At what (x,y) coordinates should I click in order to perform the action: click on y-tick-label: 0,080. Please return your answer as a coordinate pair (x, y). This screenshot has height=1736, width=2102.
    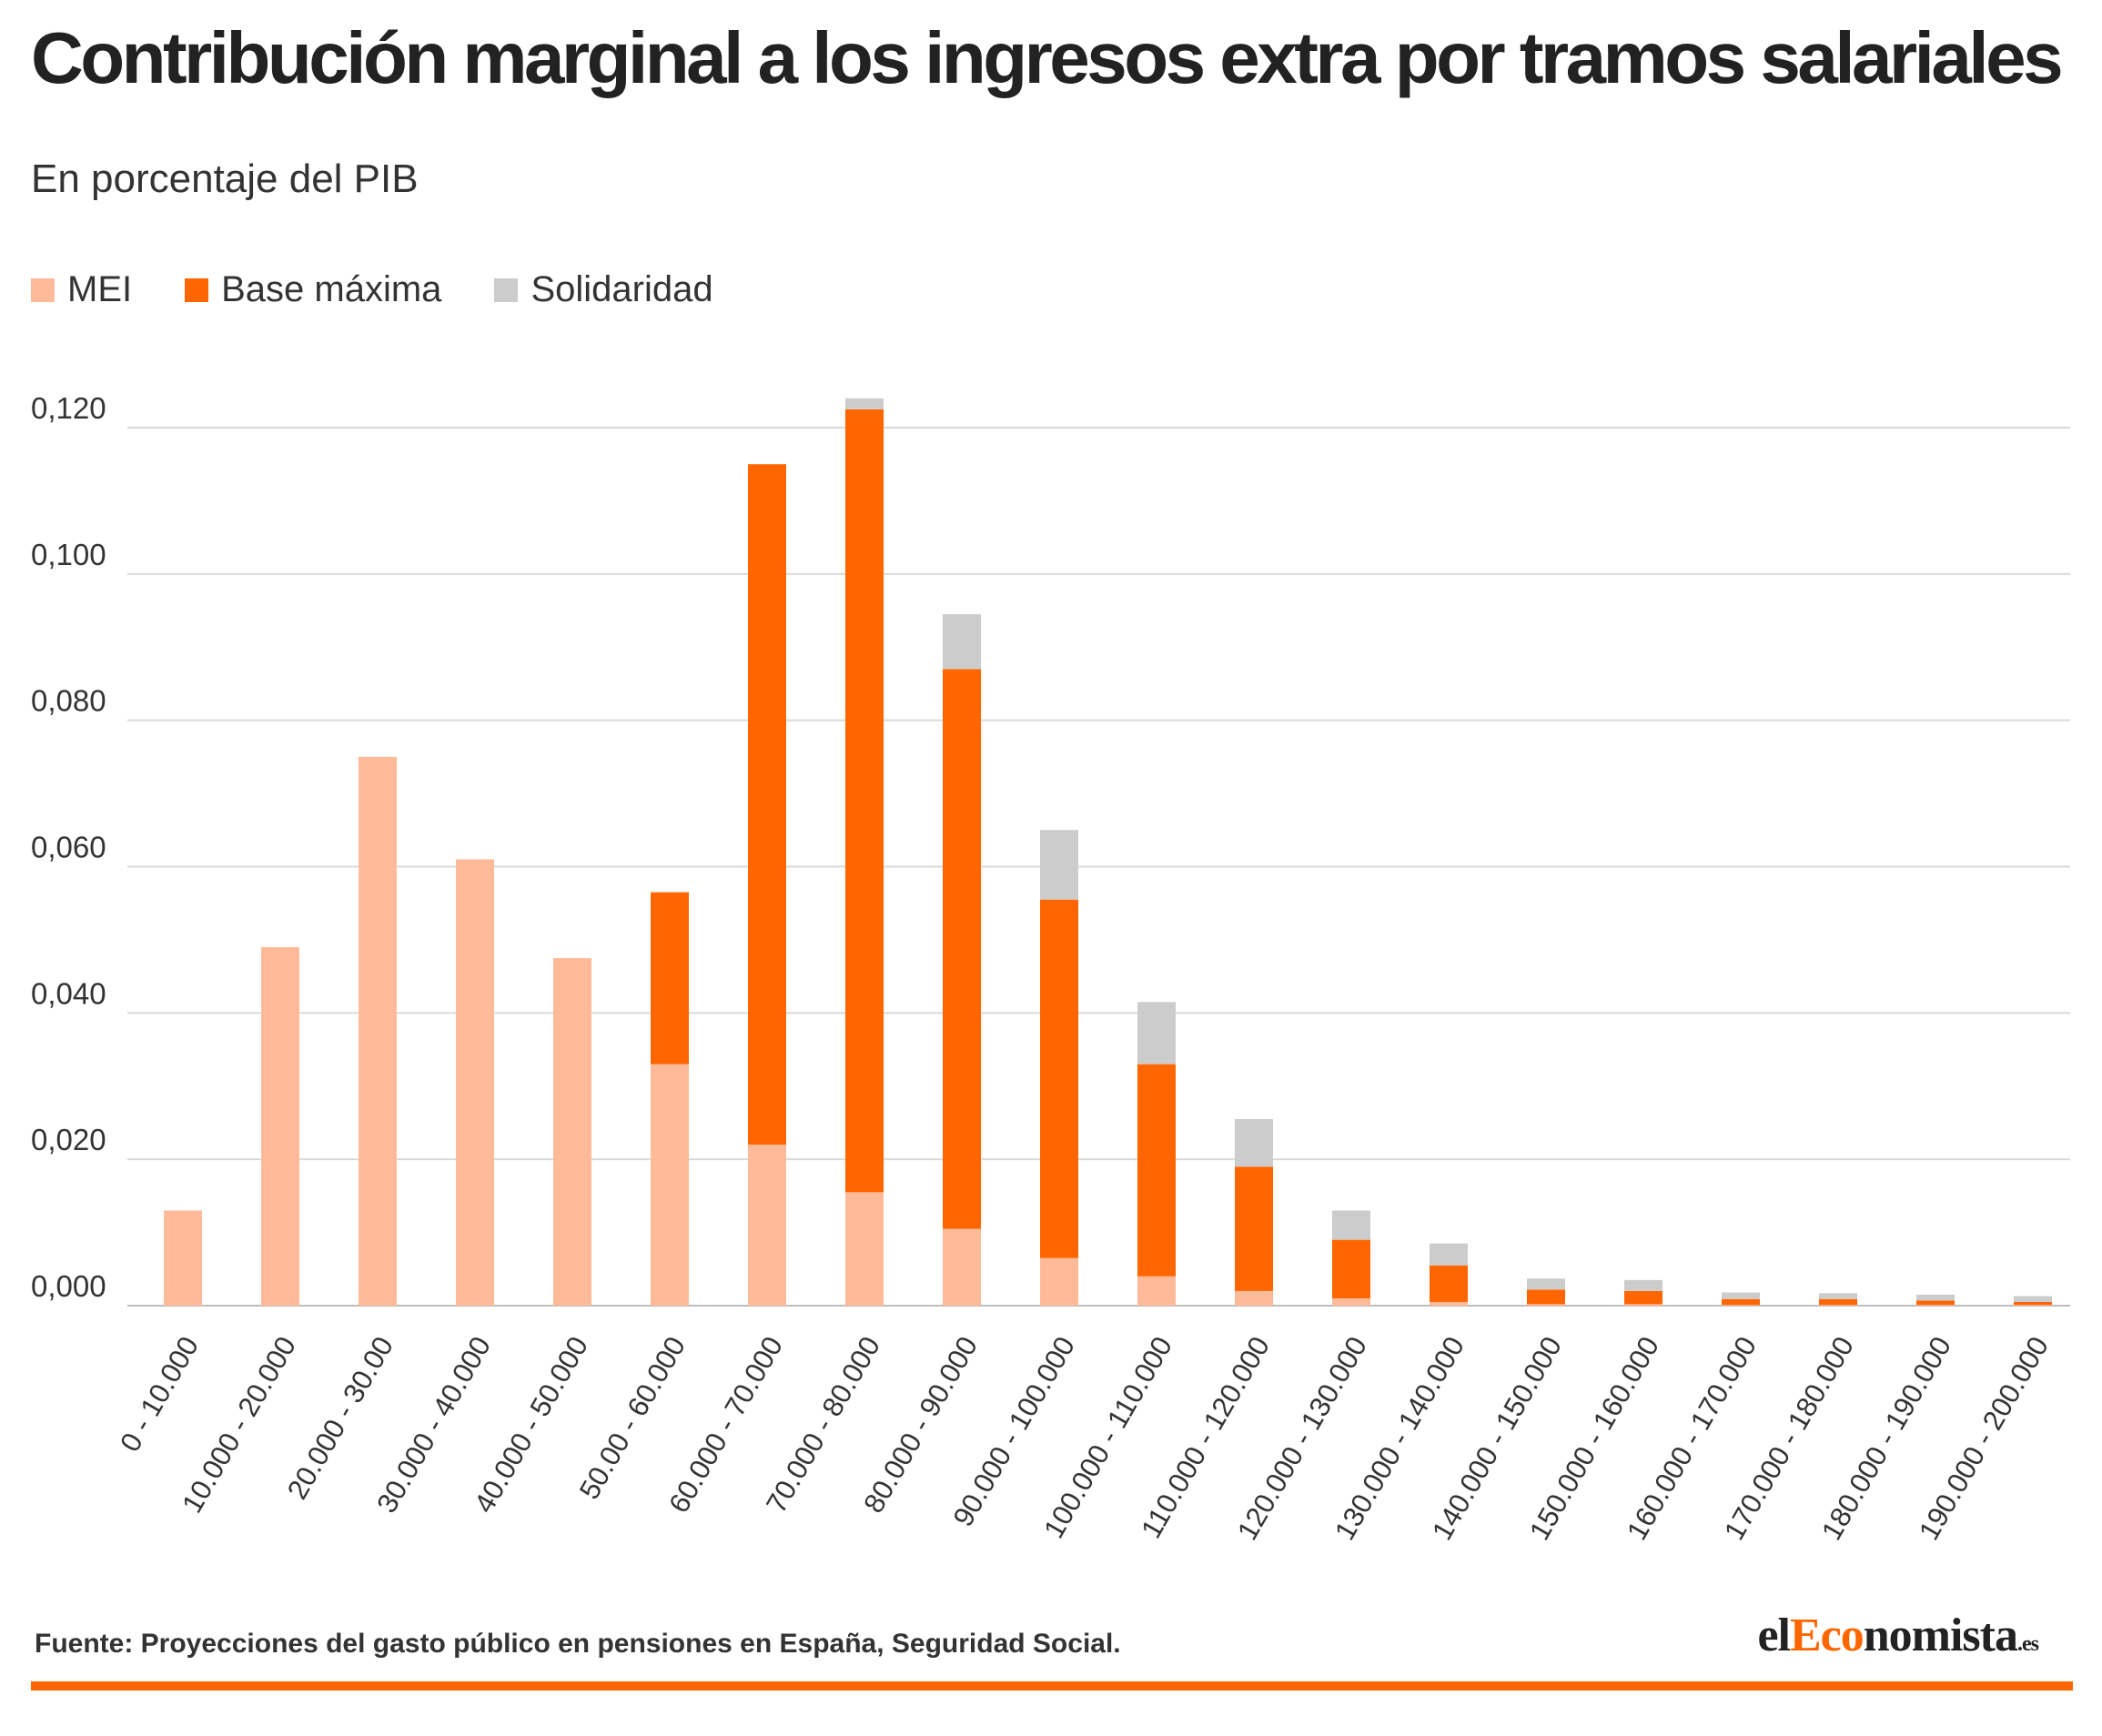
    Looking at the image, I should click on (68, 701).